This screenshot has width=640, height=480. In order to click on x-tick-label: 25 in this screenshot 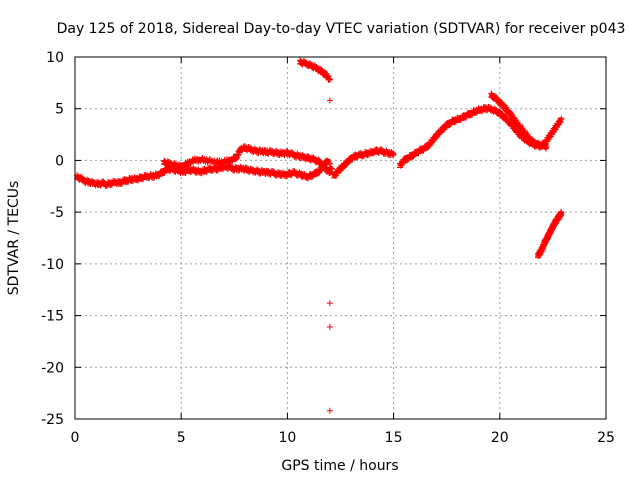, I will do `click(606, 438)`.